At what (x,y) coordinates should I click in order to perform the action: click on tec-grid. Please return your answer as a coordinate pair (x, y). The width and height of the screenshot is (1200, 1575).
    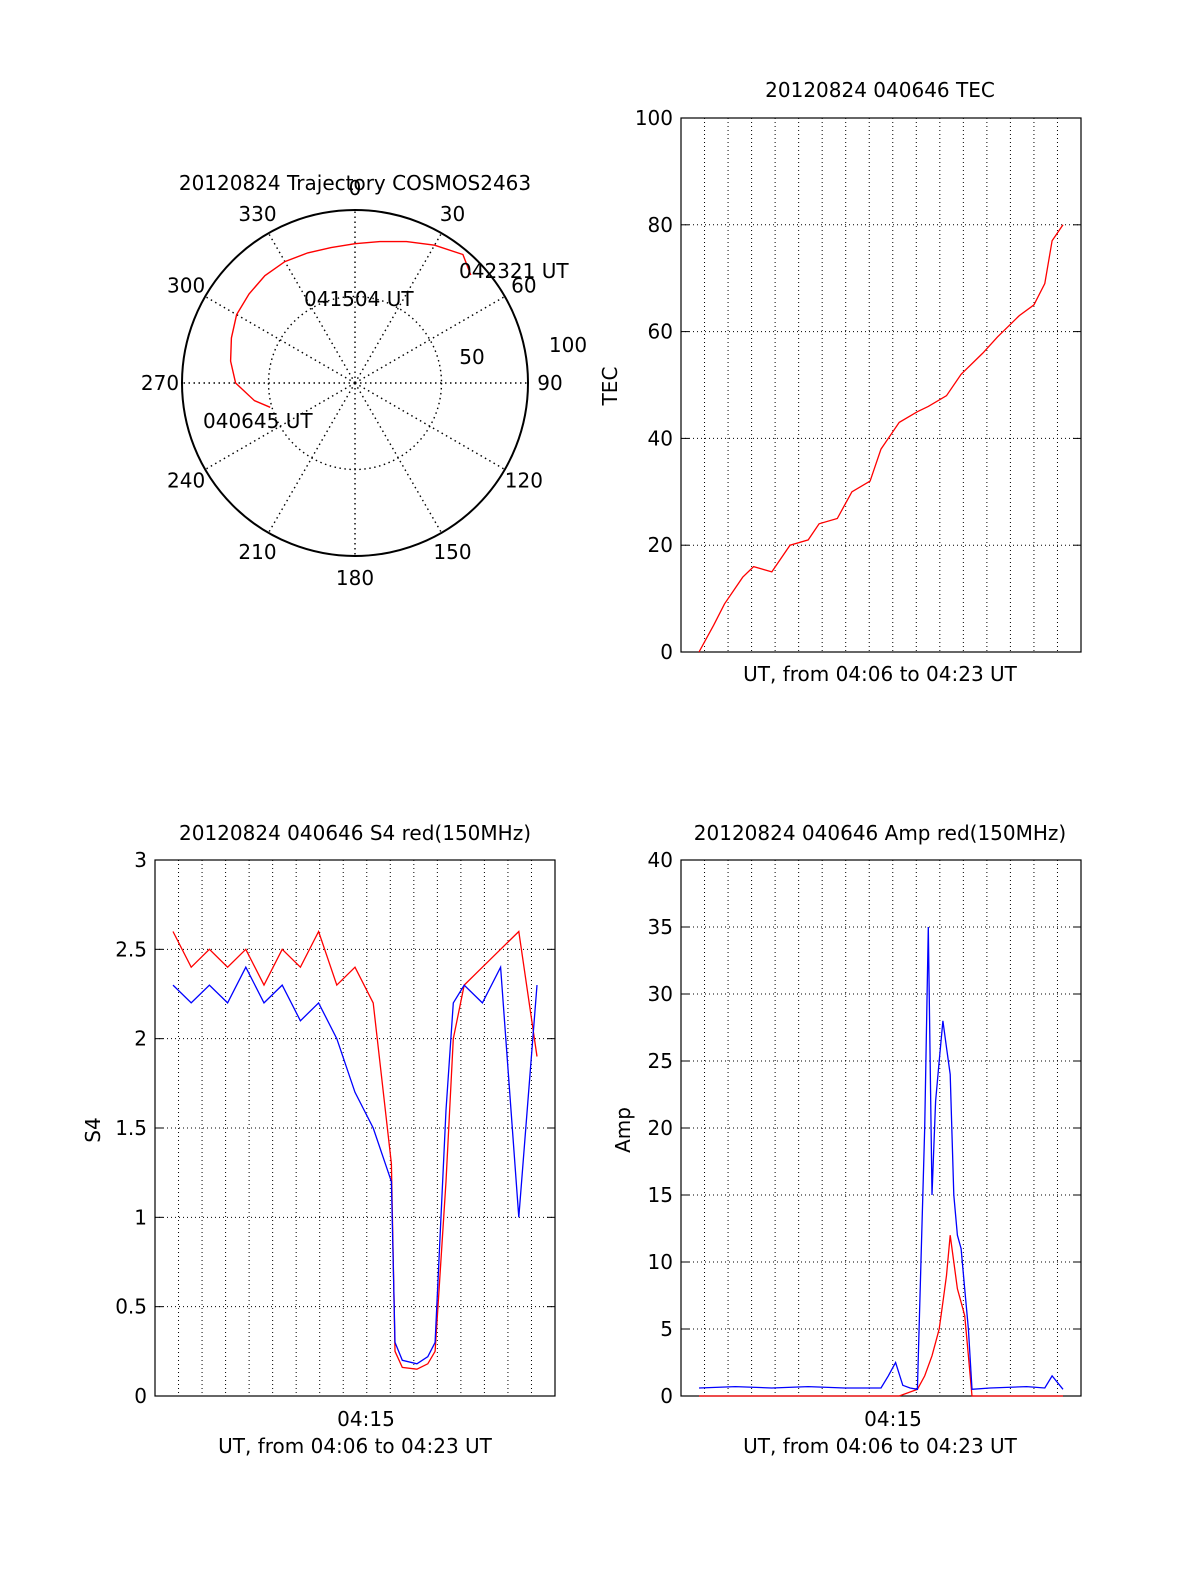
    Looking at the image, I should click on (881, 385).